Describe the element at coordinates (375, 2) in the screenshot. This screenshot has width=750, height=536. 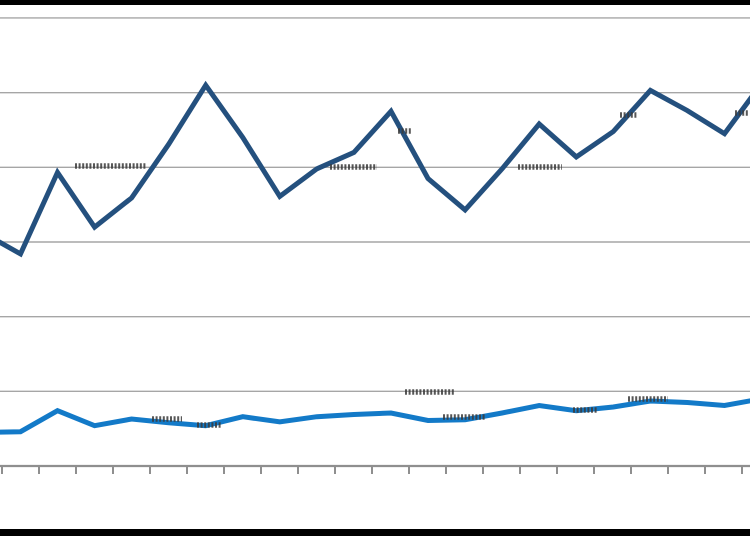
I see `crop-edge-top-bar` at that location.